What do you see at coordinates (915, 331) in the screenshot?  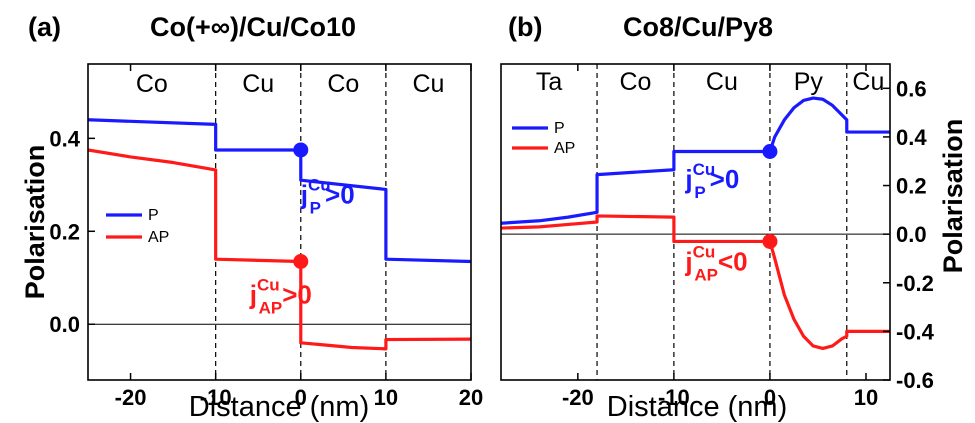 I see `y-tick-label: -0.4` at bounding box center [915, 331].